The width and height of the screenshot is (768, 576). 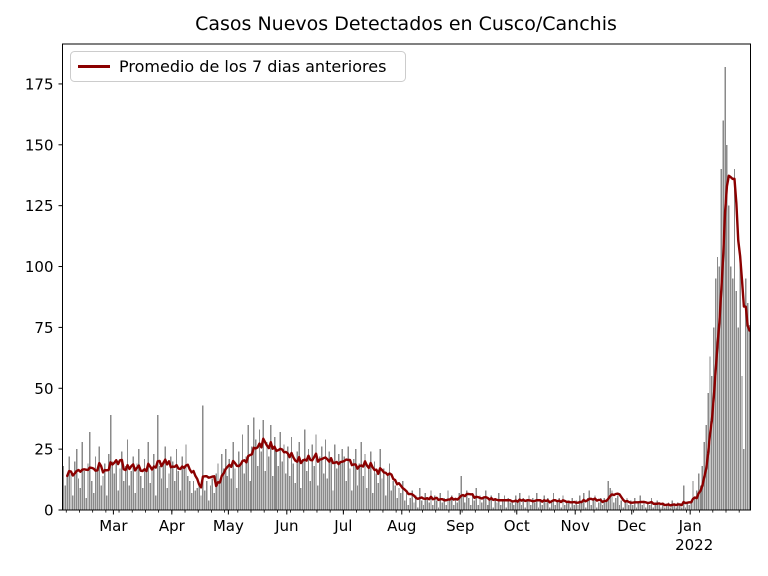 What do you see at coordinates (690, 526) in the screenshot?
I see `x-tick-label: Jan` at bounding box center [690, 526].